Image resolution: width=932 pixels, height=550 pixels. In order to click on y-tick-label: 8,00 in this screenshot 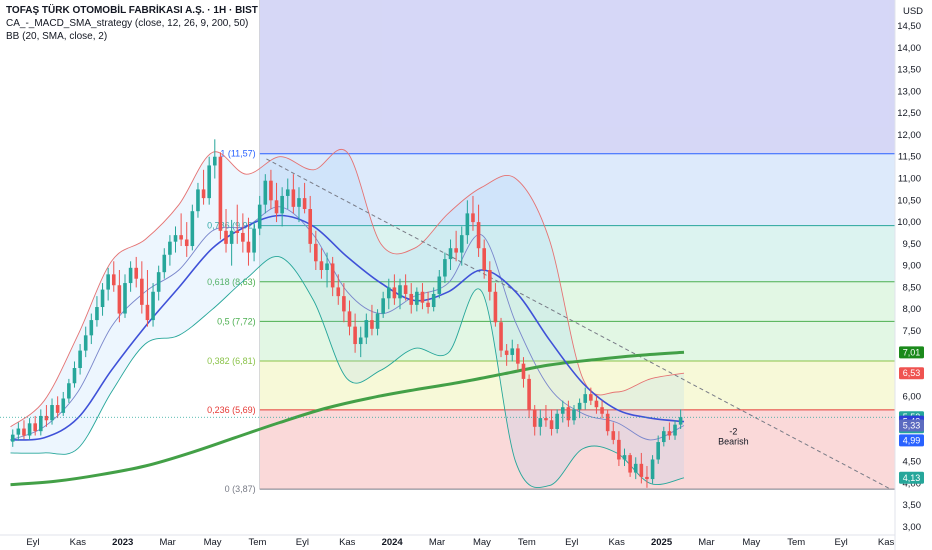, I will do `click(912, 309)`.